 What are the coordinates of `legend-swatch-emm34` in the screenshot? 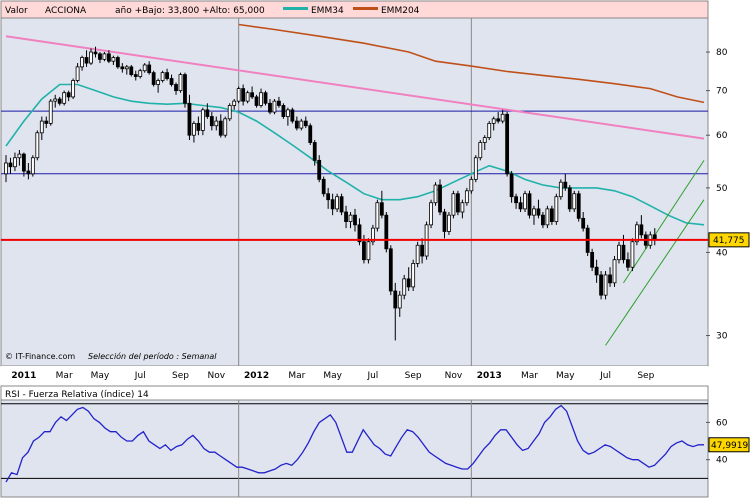 It's located at (295, 8).